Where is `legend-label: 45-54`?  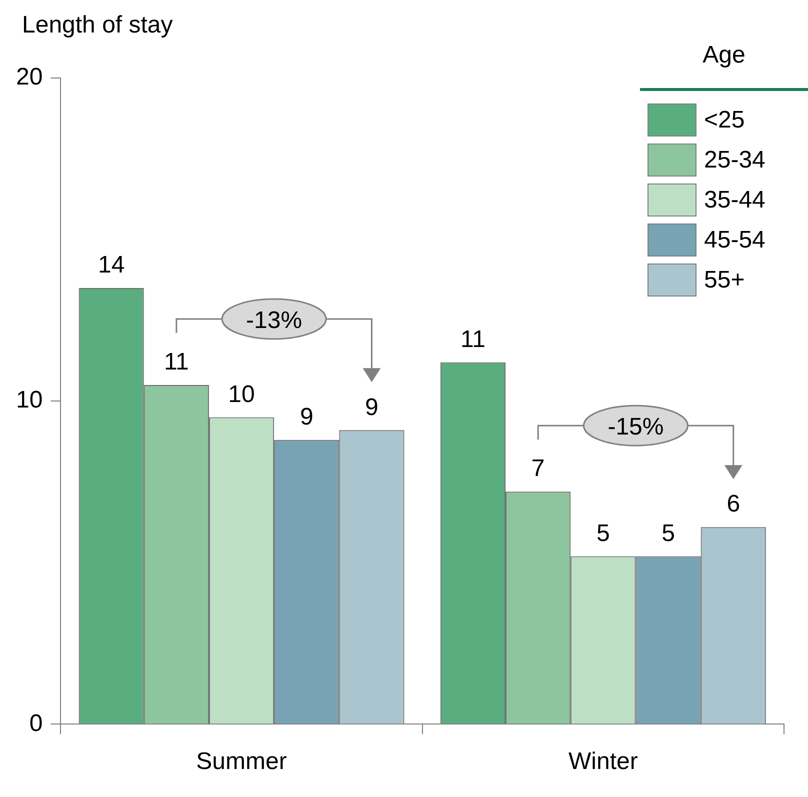
legend-label: 45-54 is located at coordinates (735, 240).